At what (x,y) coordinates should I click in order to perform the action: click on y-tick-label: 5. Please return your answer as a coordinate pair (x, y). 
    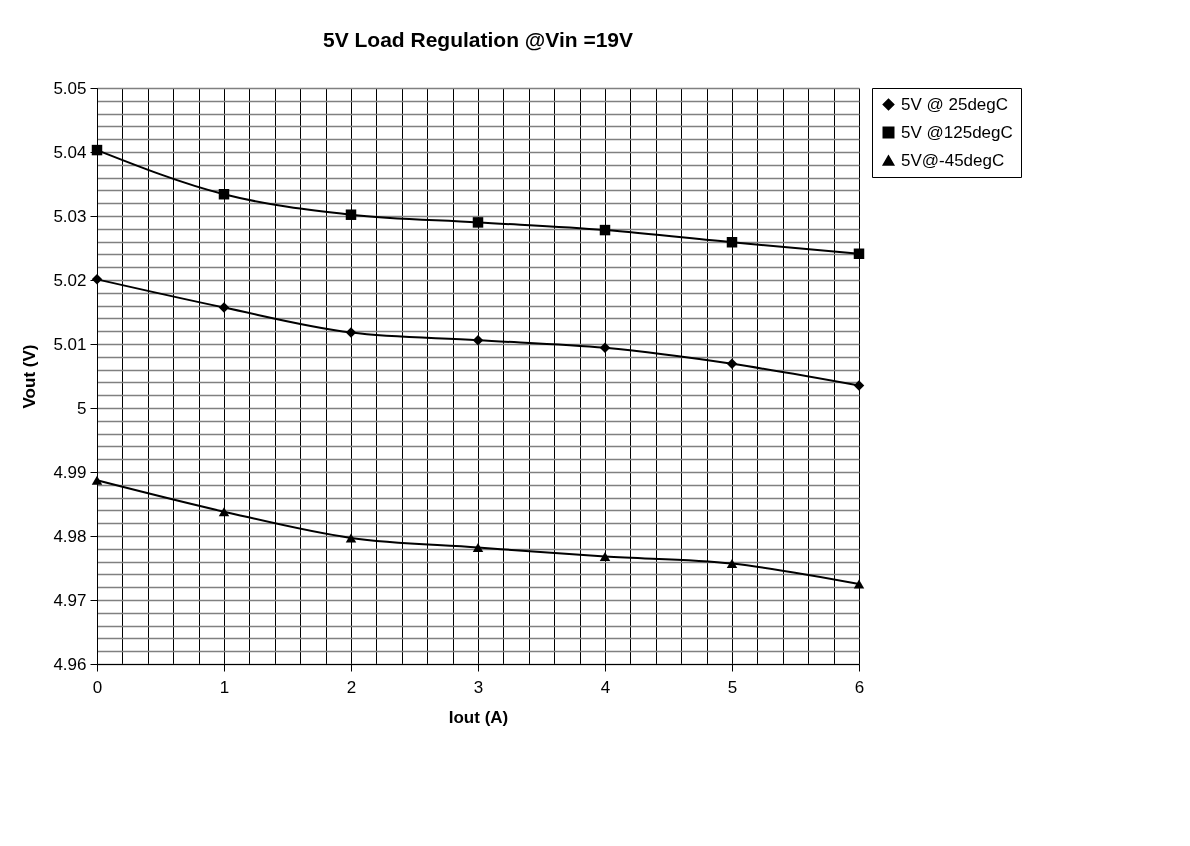
    Looking at the image, I should click on (82, 408).